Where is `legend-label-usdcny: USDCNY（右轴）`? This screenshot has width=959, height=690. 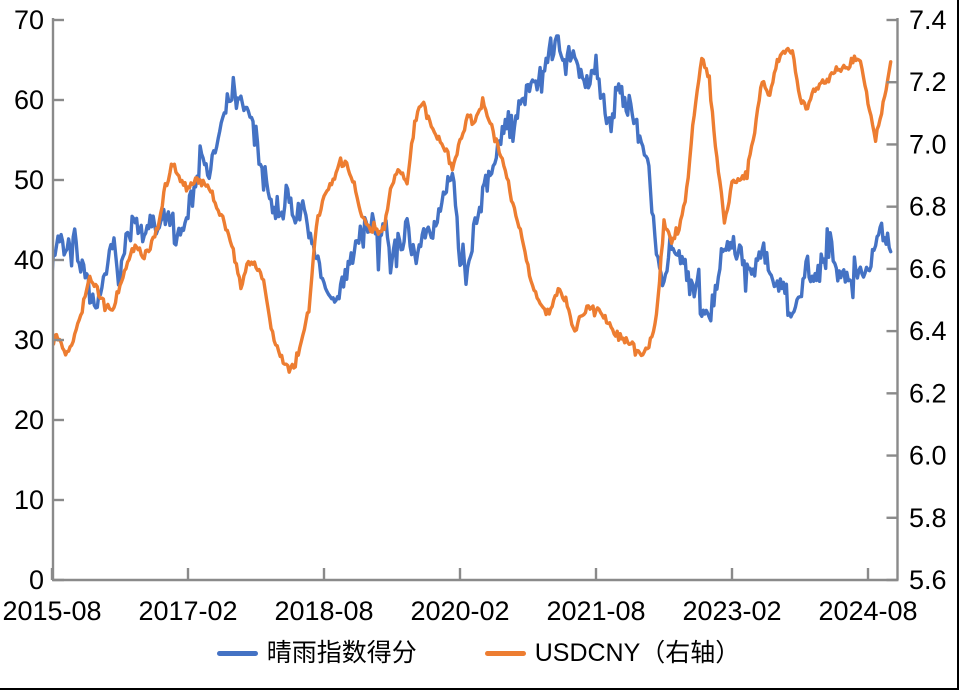
legend-label-usdcny: USDCNY（右轴） is located at coordinates (637, 653).